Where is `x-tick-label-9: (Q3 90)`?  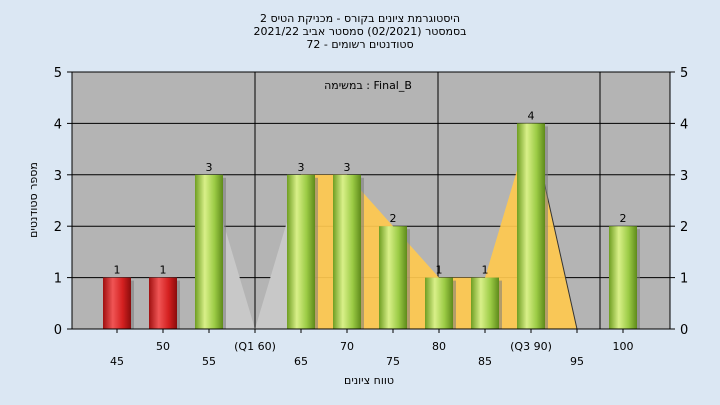
x-tick-label-9: (Q3 90) is located at coordinates (531, 346).